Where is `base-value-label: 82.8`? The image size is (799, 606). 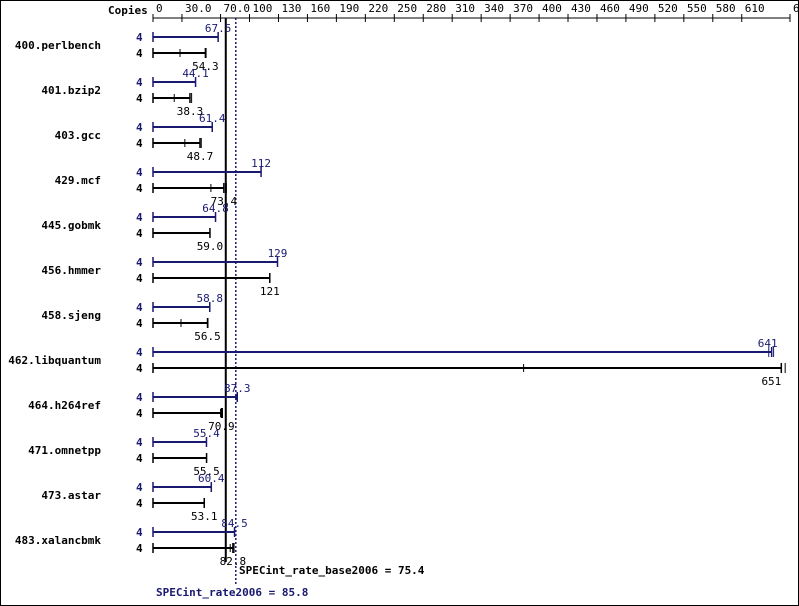 base-value-label: 82.8 is located at coordinates (233, 561).